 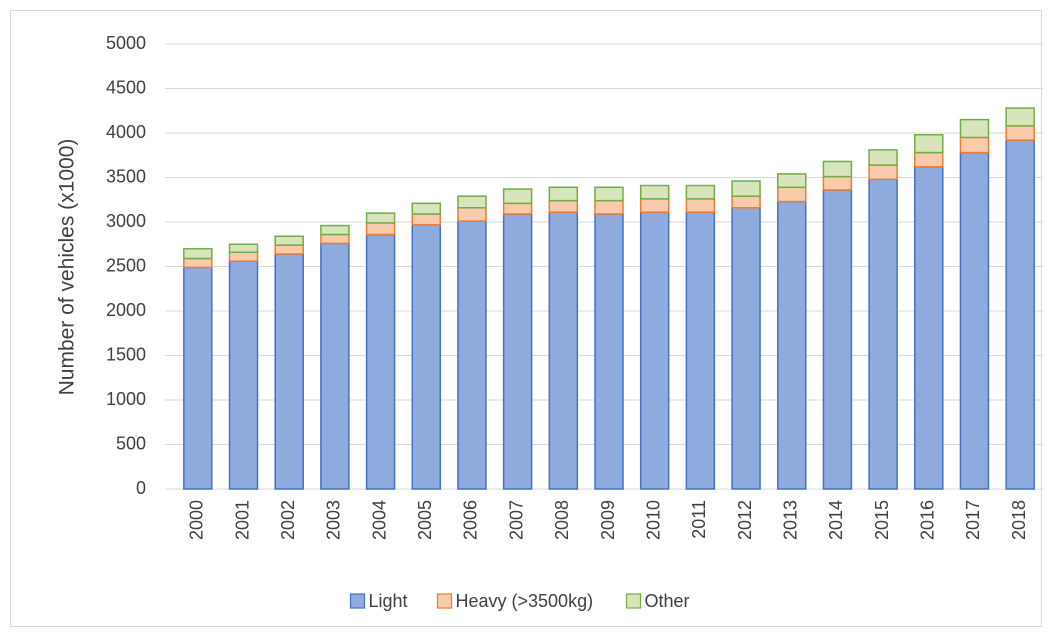 I want to click on x-tick-label: 2017, so click(x=973, y=520).